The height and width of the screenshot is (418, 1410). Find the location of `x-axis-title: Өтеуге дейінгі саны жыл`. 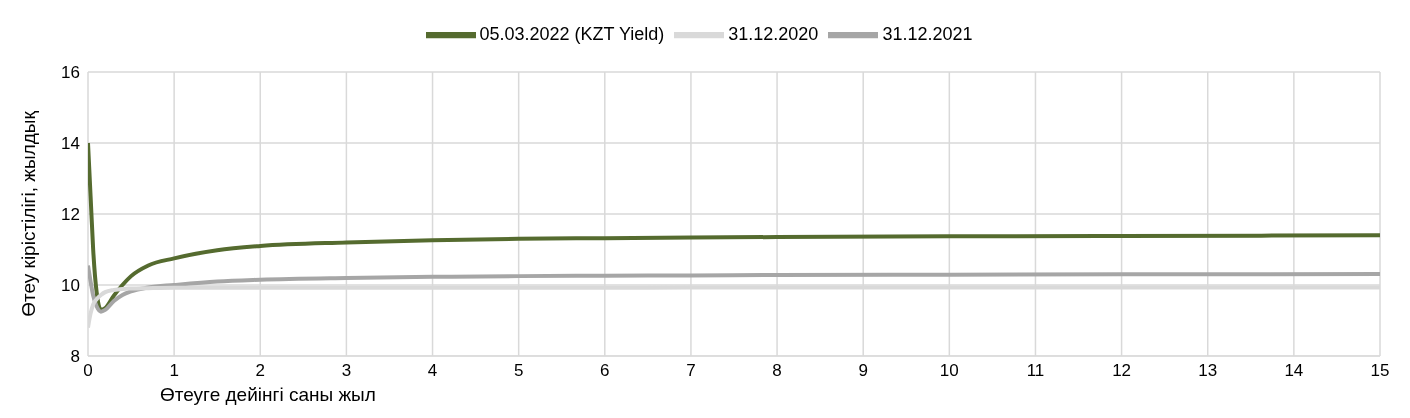

x-axis-title: Өтеуге дейінгі саны жыл is located at coordinates (268, 395).